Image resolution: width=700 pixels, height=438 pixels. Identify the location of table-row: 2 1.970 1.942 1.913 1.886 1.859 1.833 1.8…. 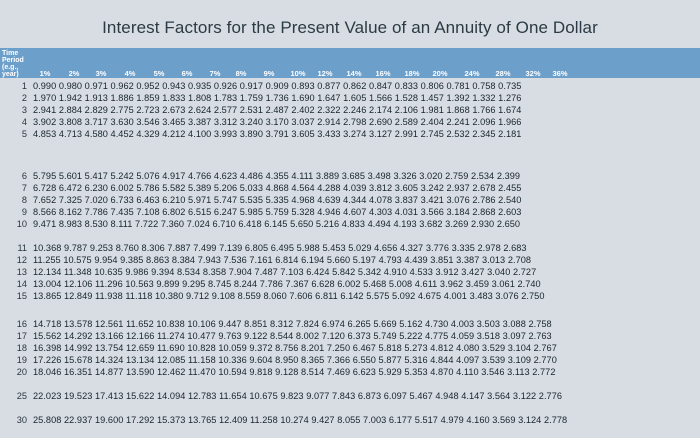
(350, 98).